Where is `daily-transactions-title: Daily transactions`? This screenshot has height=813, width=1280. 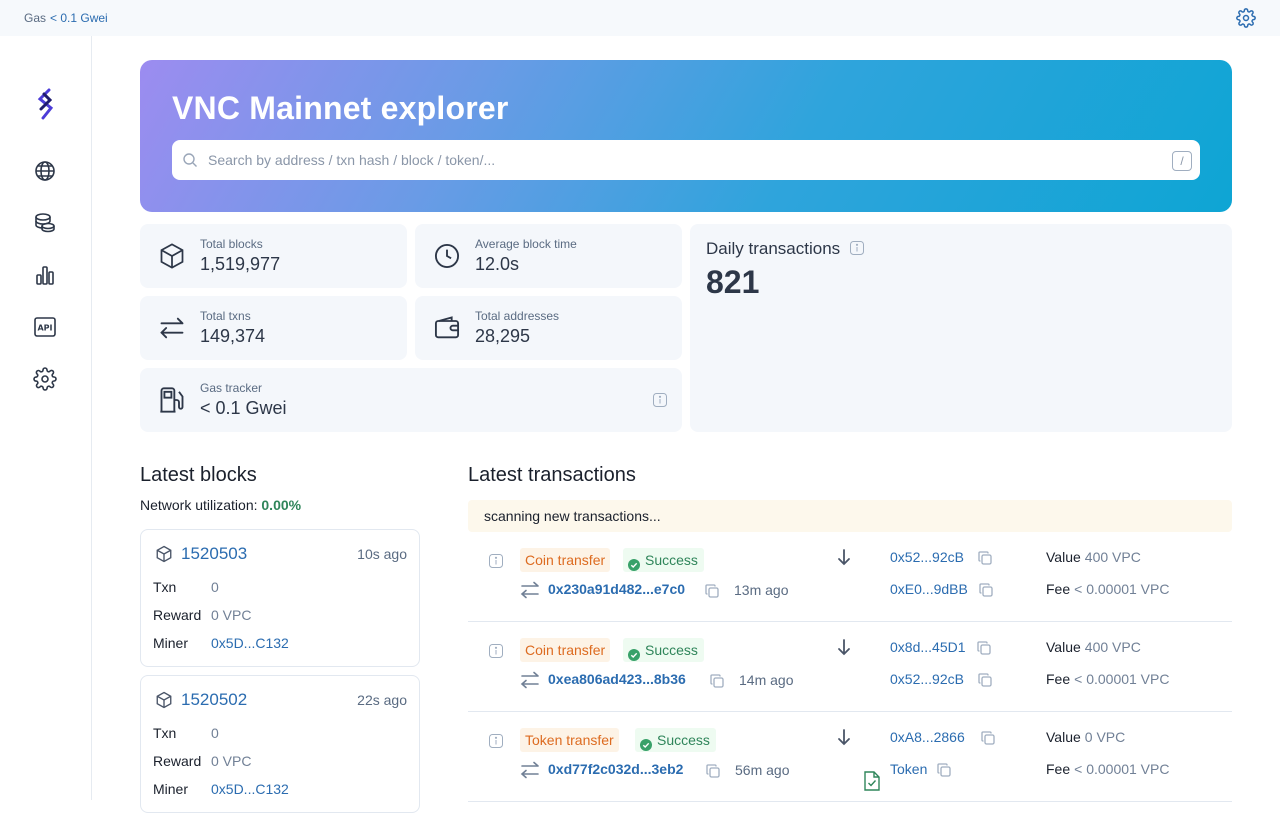 daily-transactions-title: Daily transactions is located at coordinates (773, 248).